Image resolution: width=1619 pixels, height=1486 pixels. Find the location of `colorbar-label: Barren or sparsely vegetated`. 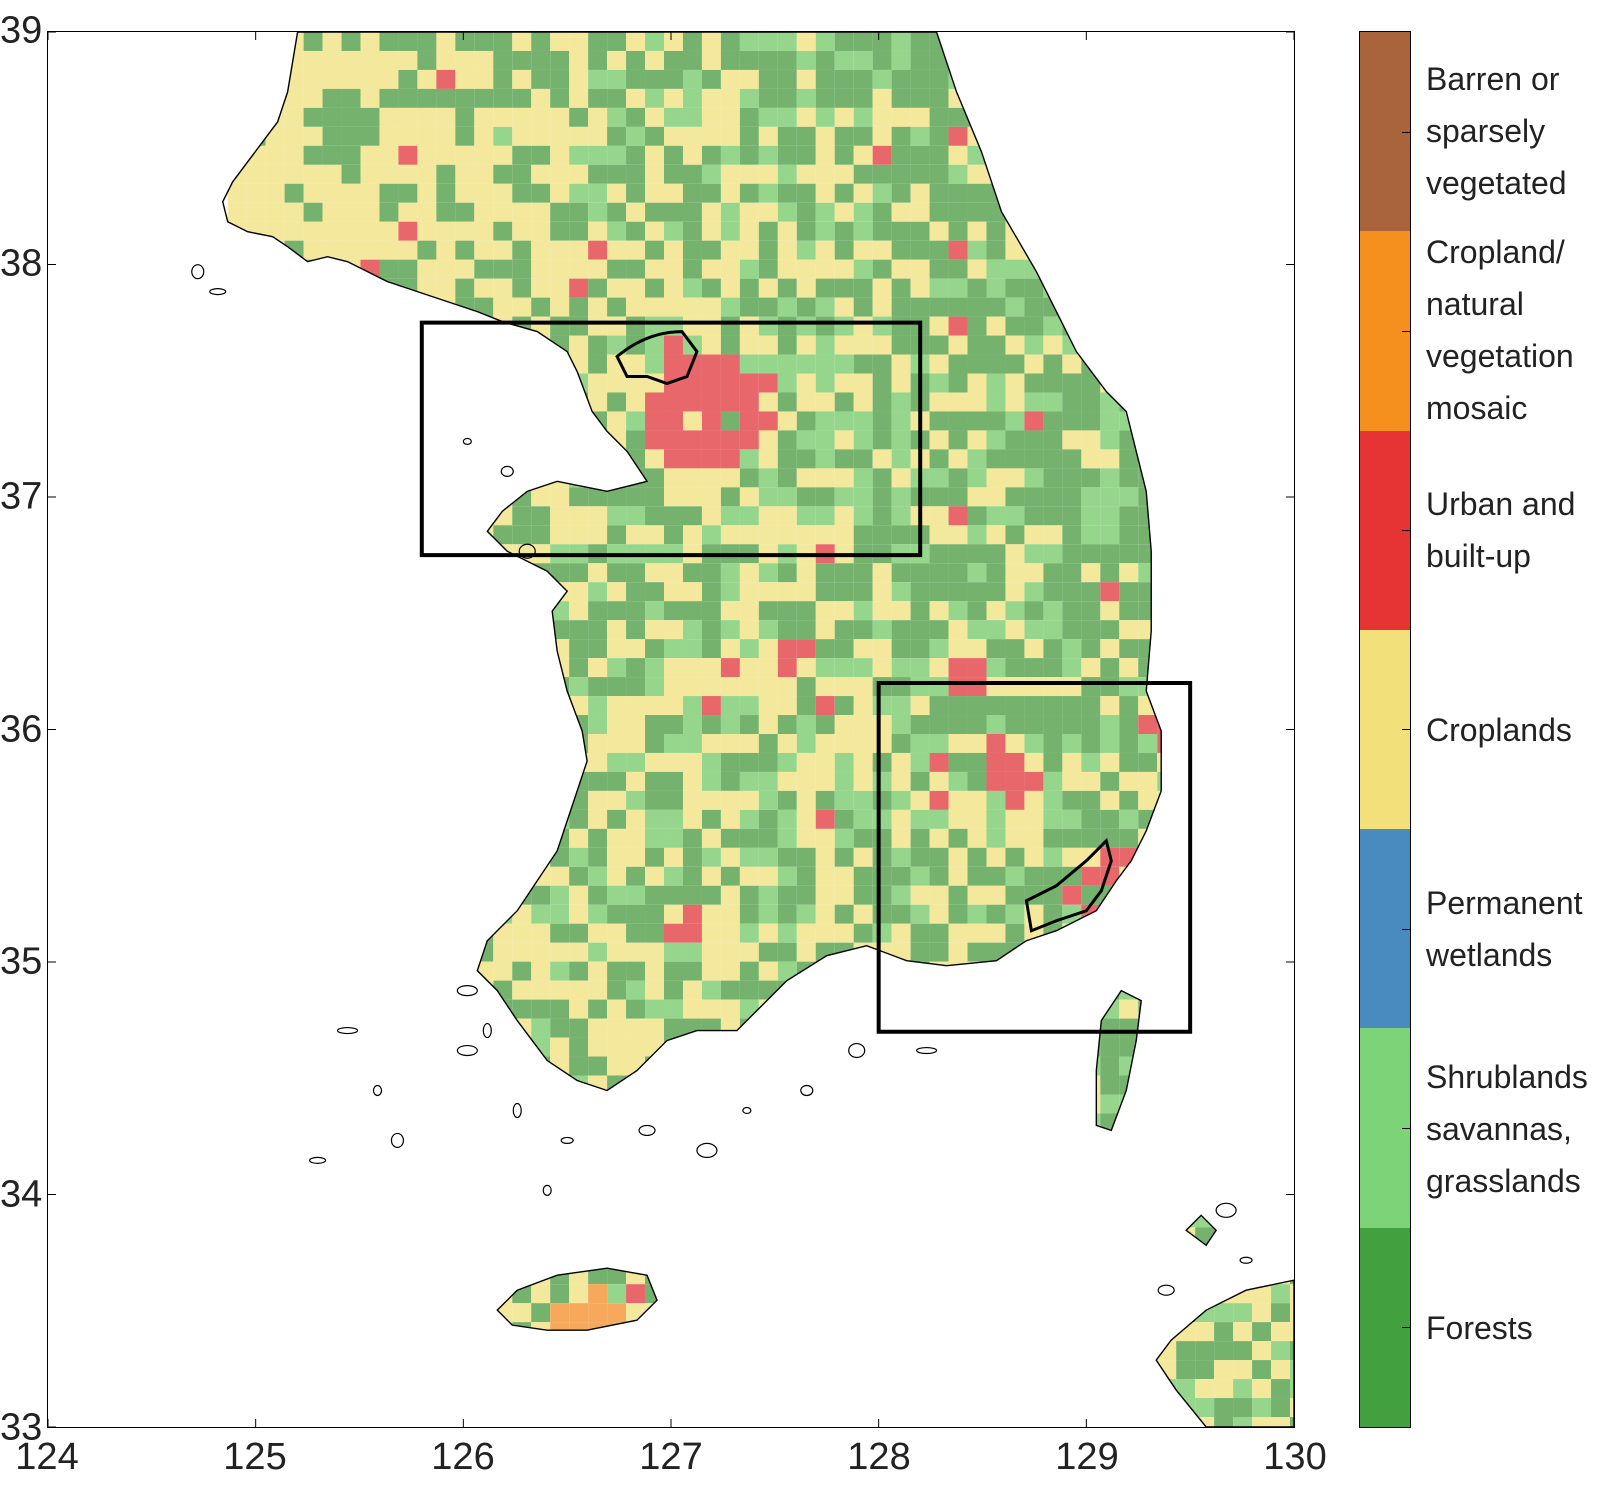

colorbar-label: Barren or sparsely vegetated is located at coordinates (1496, 131).